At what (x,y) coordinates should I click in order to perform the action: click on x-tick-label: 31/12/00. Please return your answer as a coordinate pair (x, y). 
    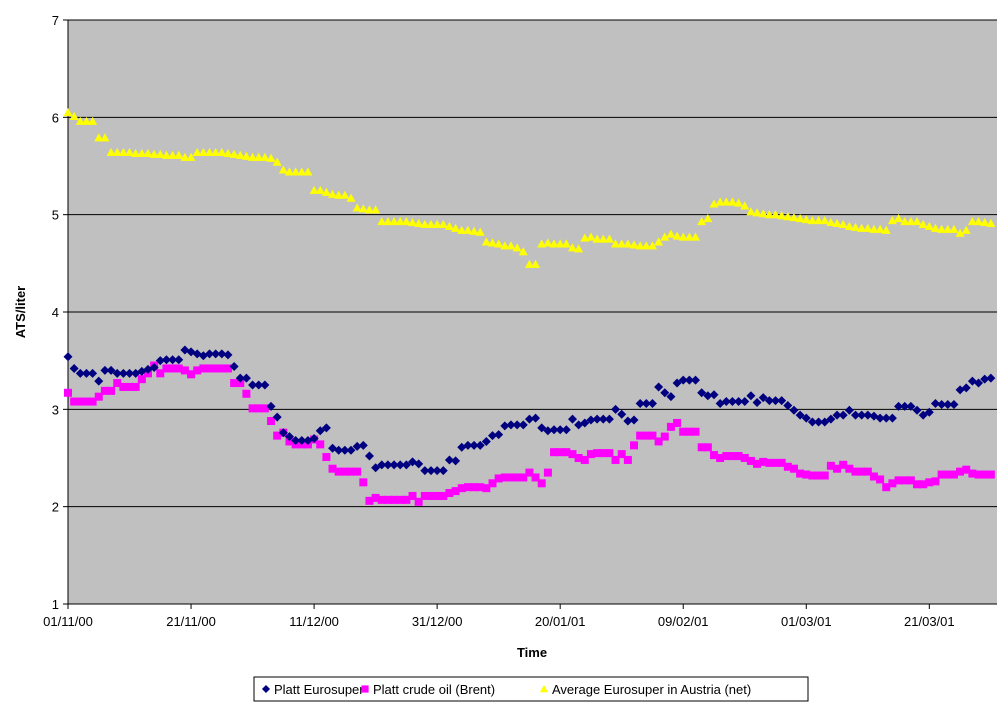
    Looking at the image, I should click on (437, 621).